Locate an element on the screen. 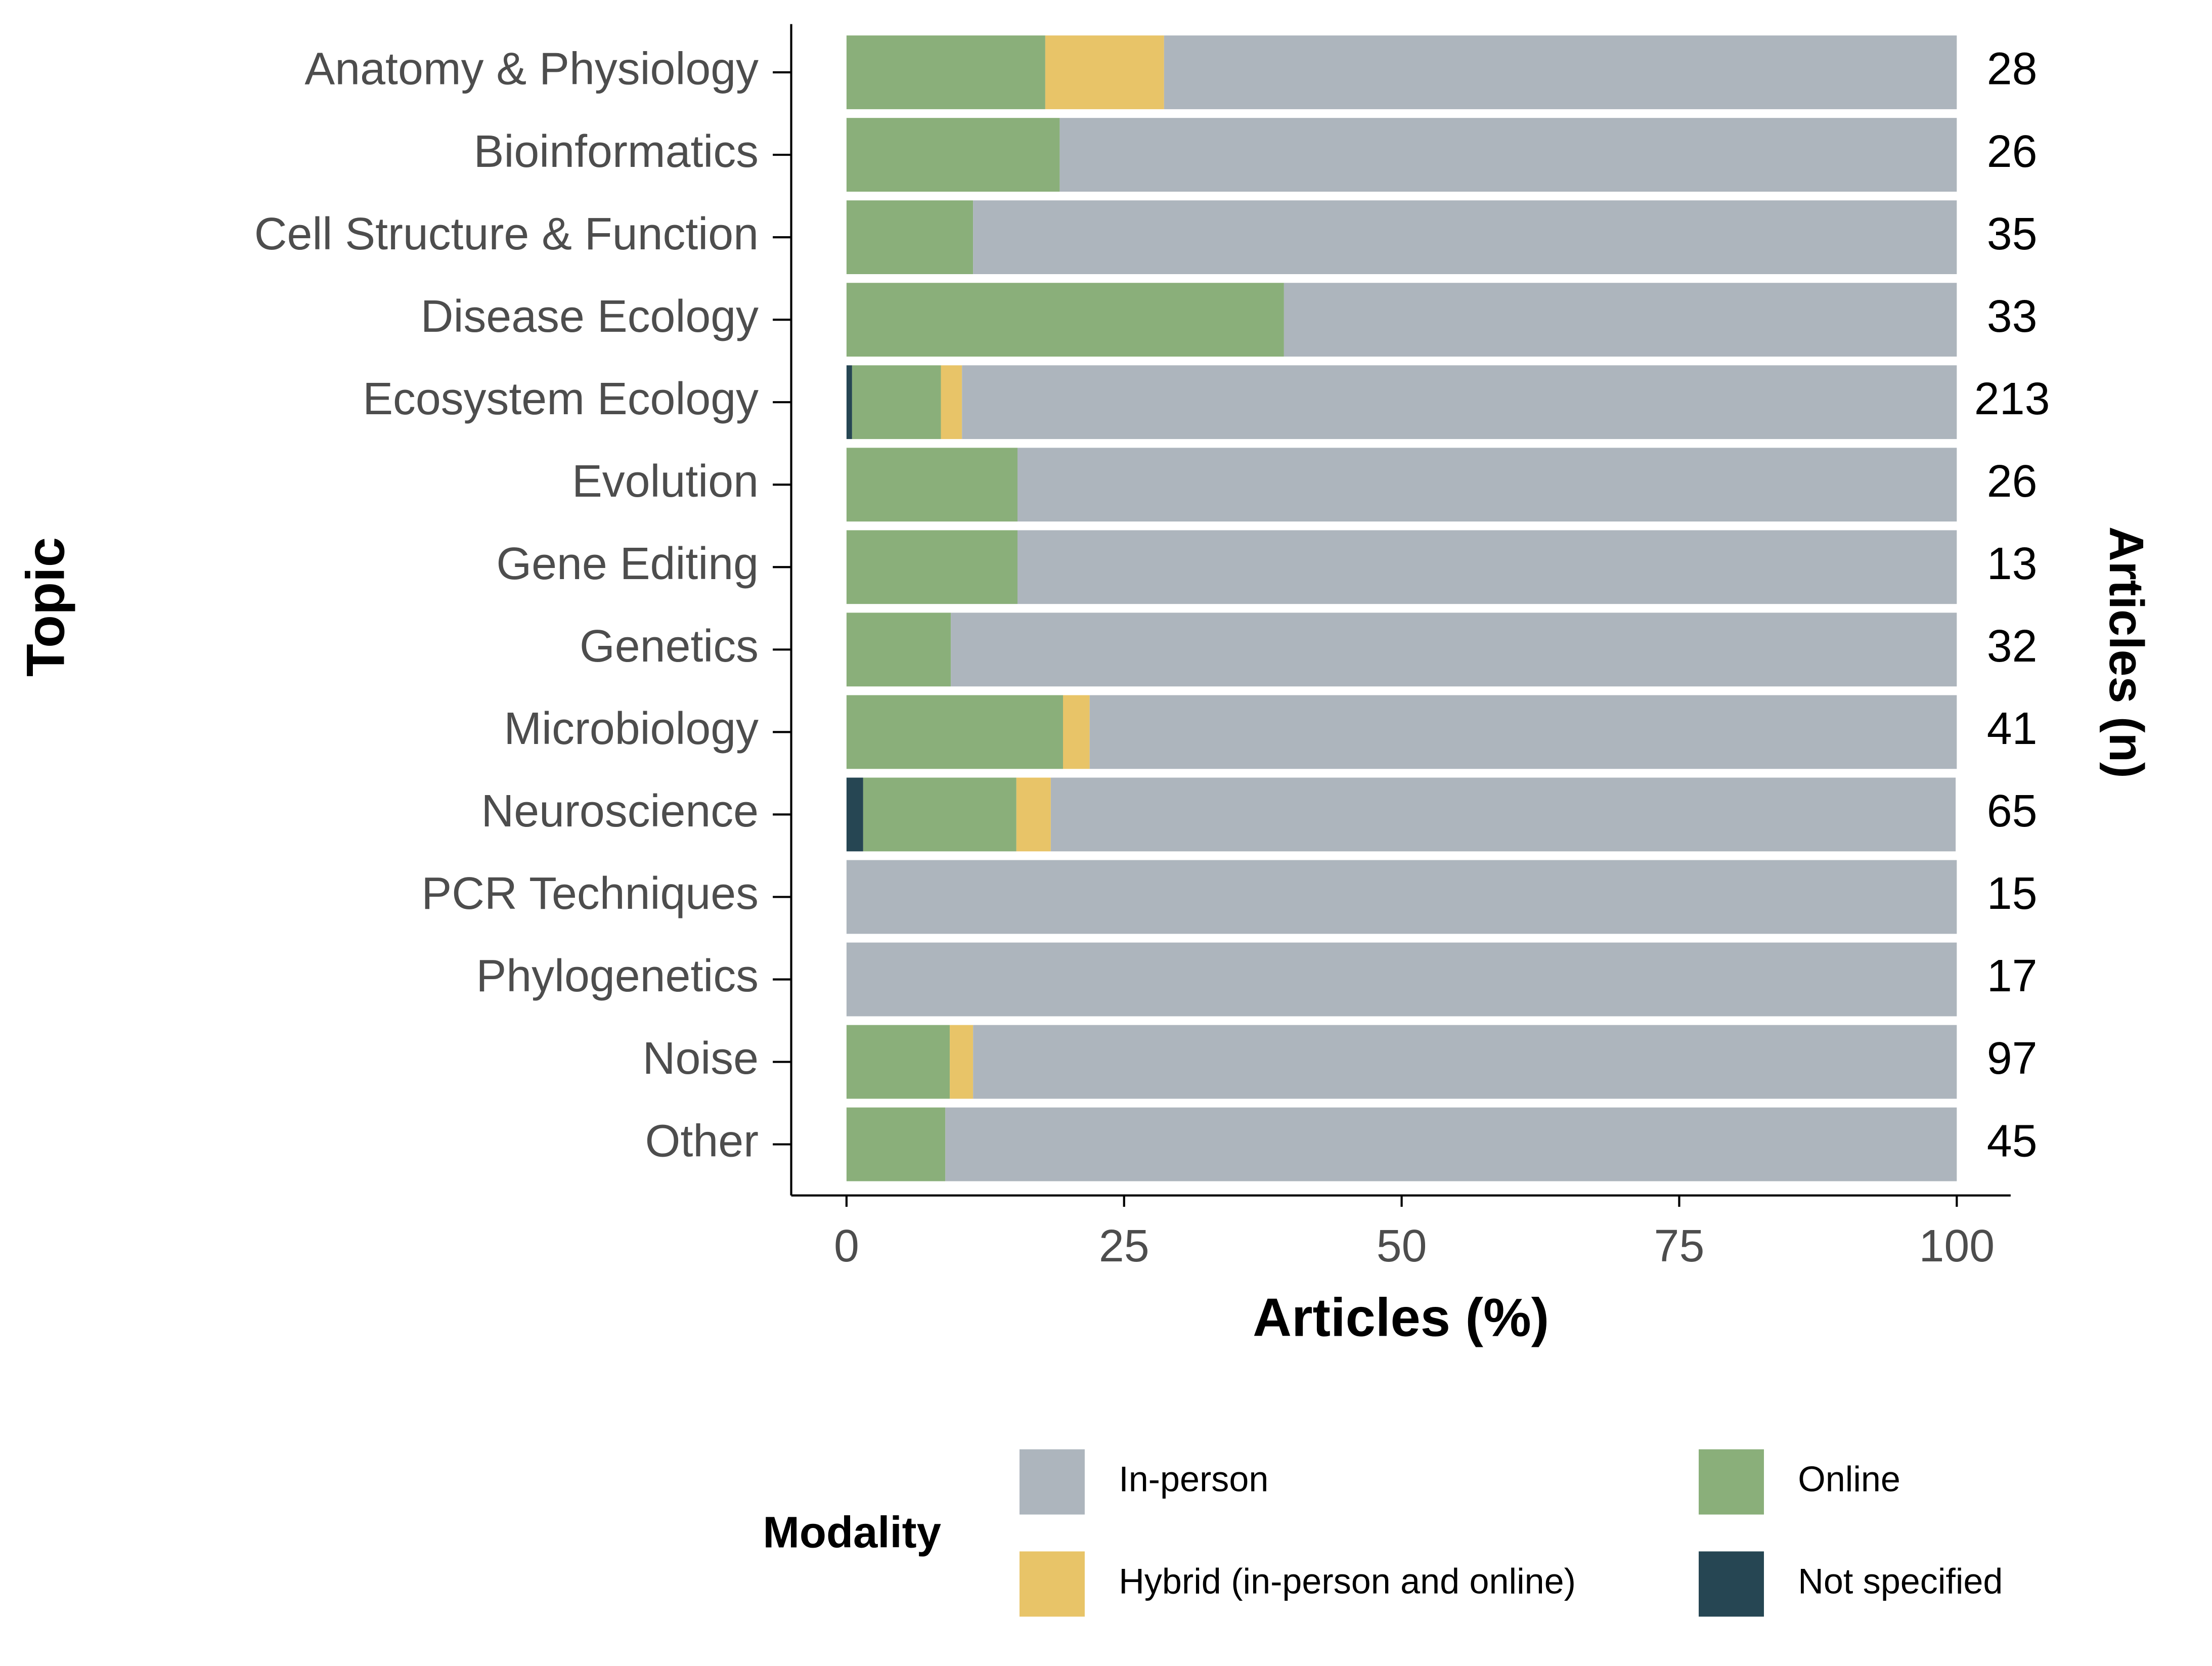 This screenshot has width=2212, height=1666. x-axis-title: Articles (%) is located at coordinates (1401, 1317).